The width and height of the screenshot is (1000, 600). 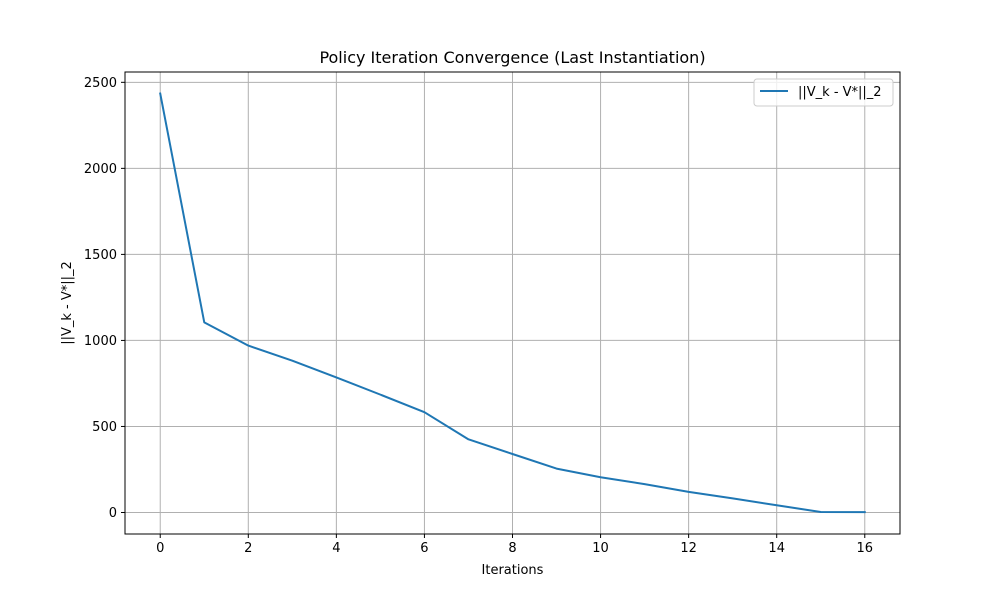 I want to click on y-tick-label: 1000, so click(x=100, y=341).